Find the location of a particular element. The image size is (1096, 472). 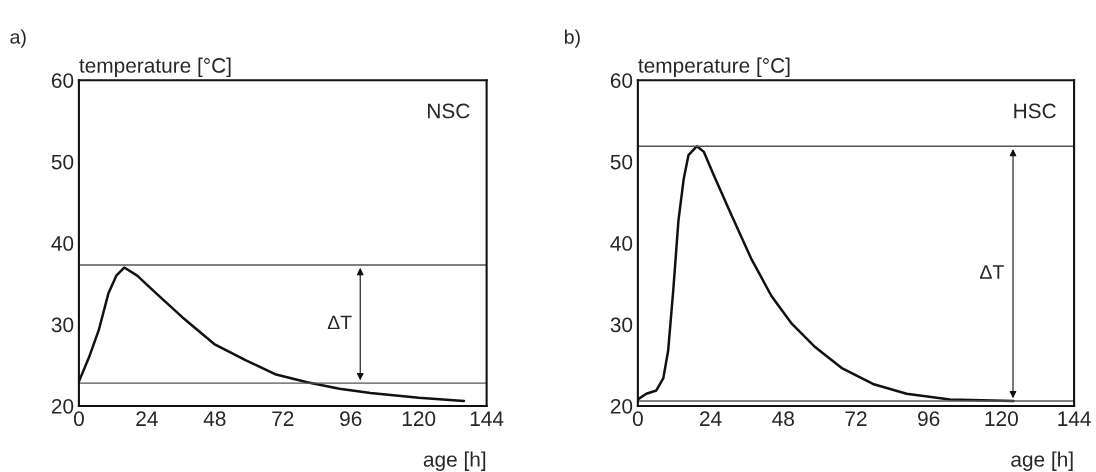

chart-title: b) is located at coordinates (572, 38).